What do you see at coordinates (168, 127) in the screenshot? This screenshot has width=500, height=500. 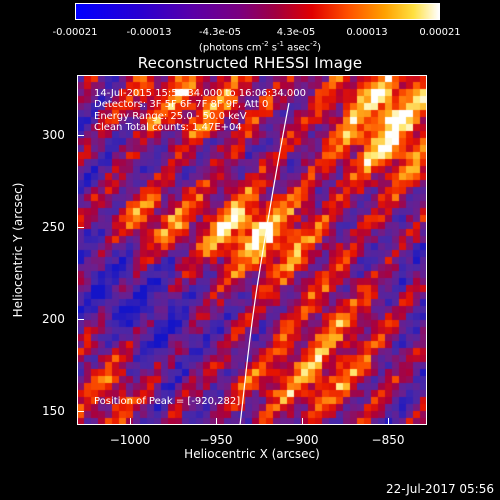 I see `info-clean: Clean Total counts: 1.47E+04` at bounding box center [168, 127].